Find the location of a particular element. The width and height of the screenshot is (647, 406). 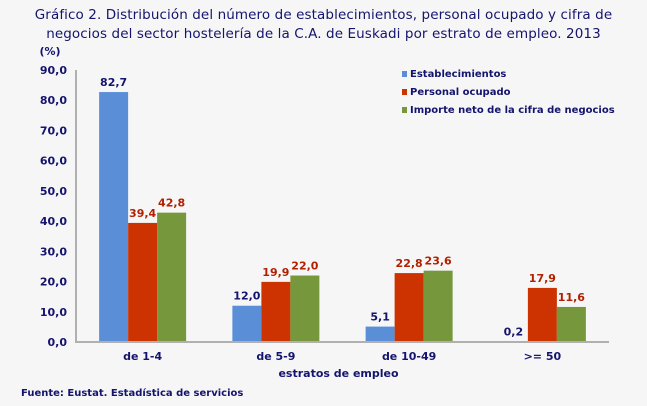

data-label: 42,8 is located at coordinates (171, 203).